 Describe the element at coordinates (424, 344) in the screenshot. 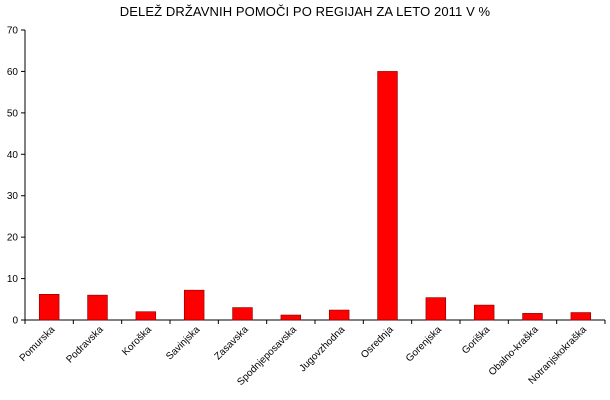

I see `x-tick-label: Gorenjska` at that location.